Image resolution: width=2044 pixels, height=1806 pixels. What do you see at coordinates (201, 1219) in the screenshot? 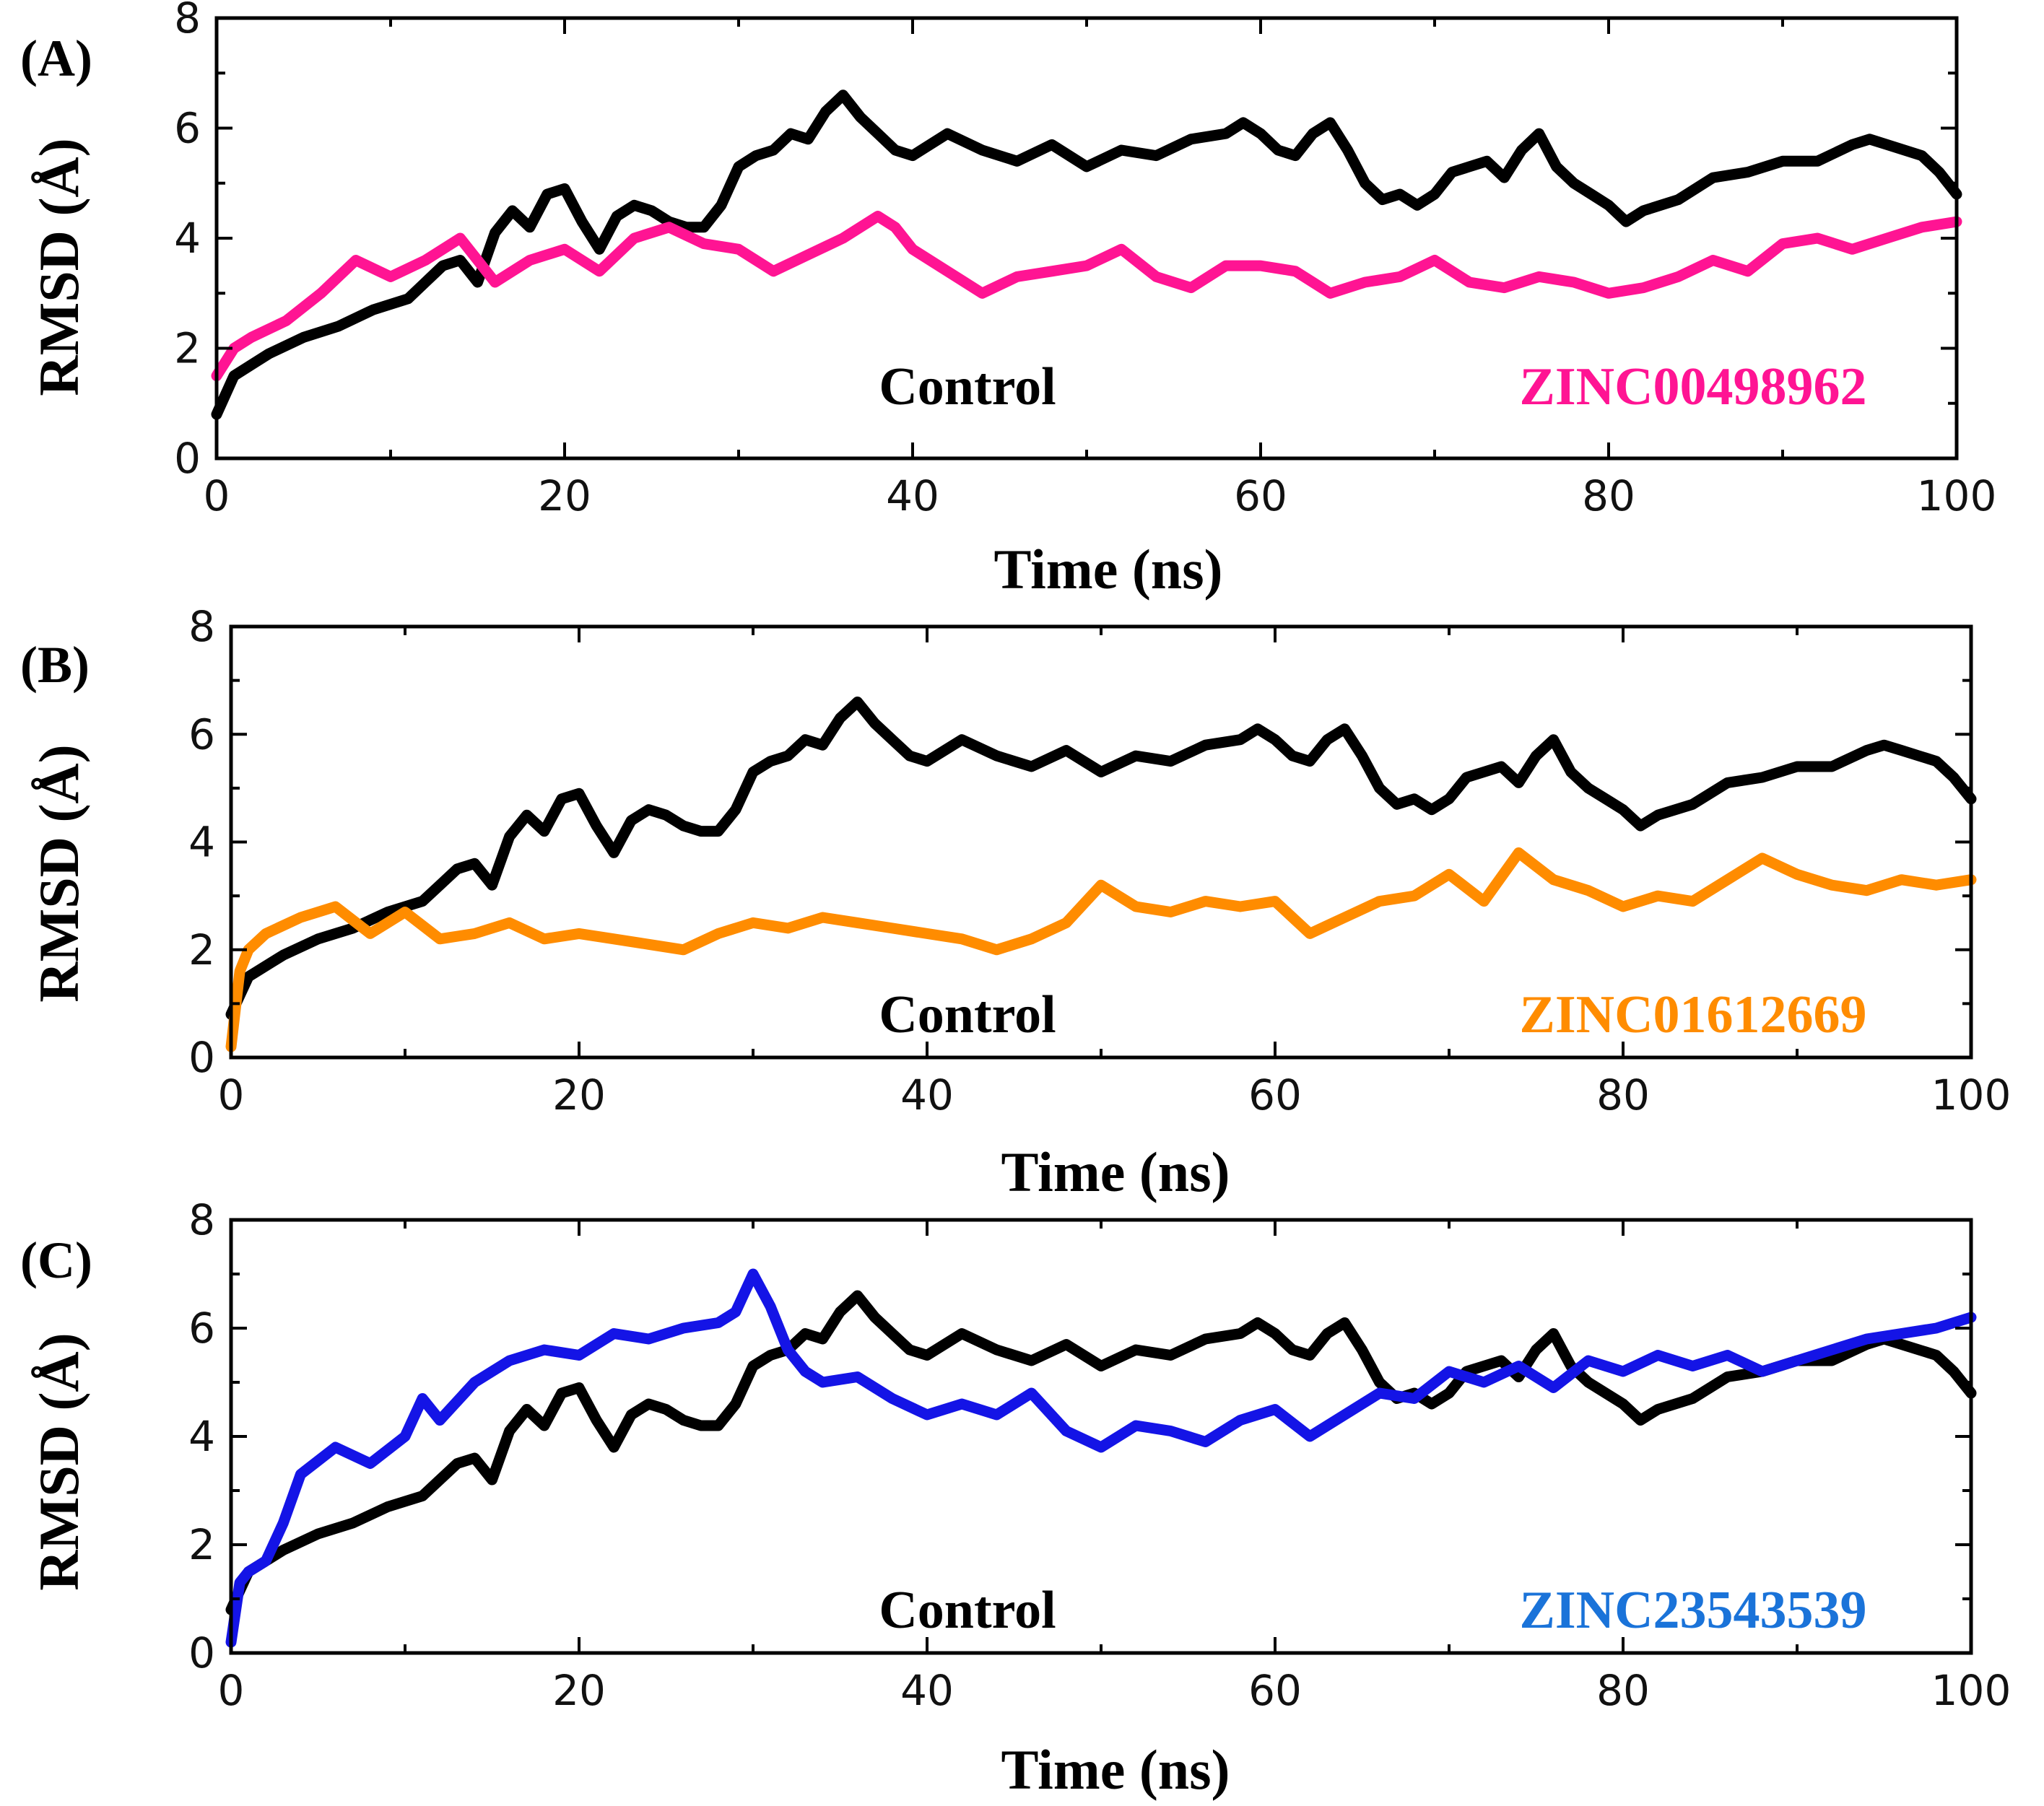
I see `y-tick-label-c: 8` at bounding box center [201, 1219].